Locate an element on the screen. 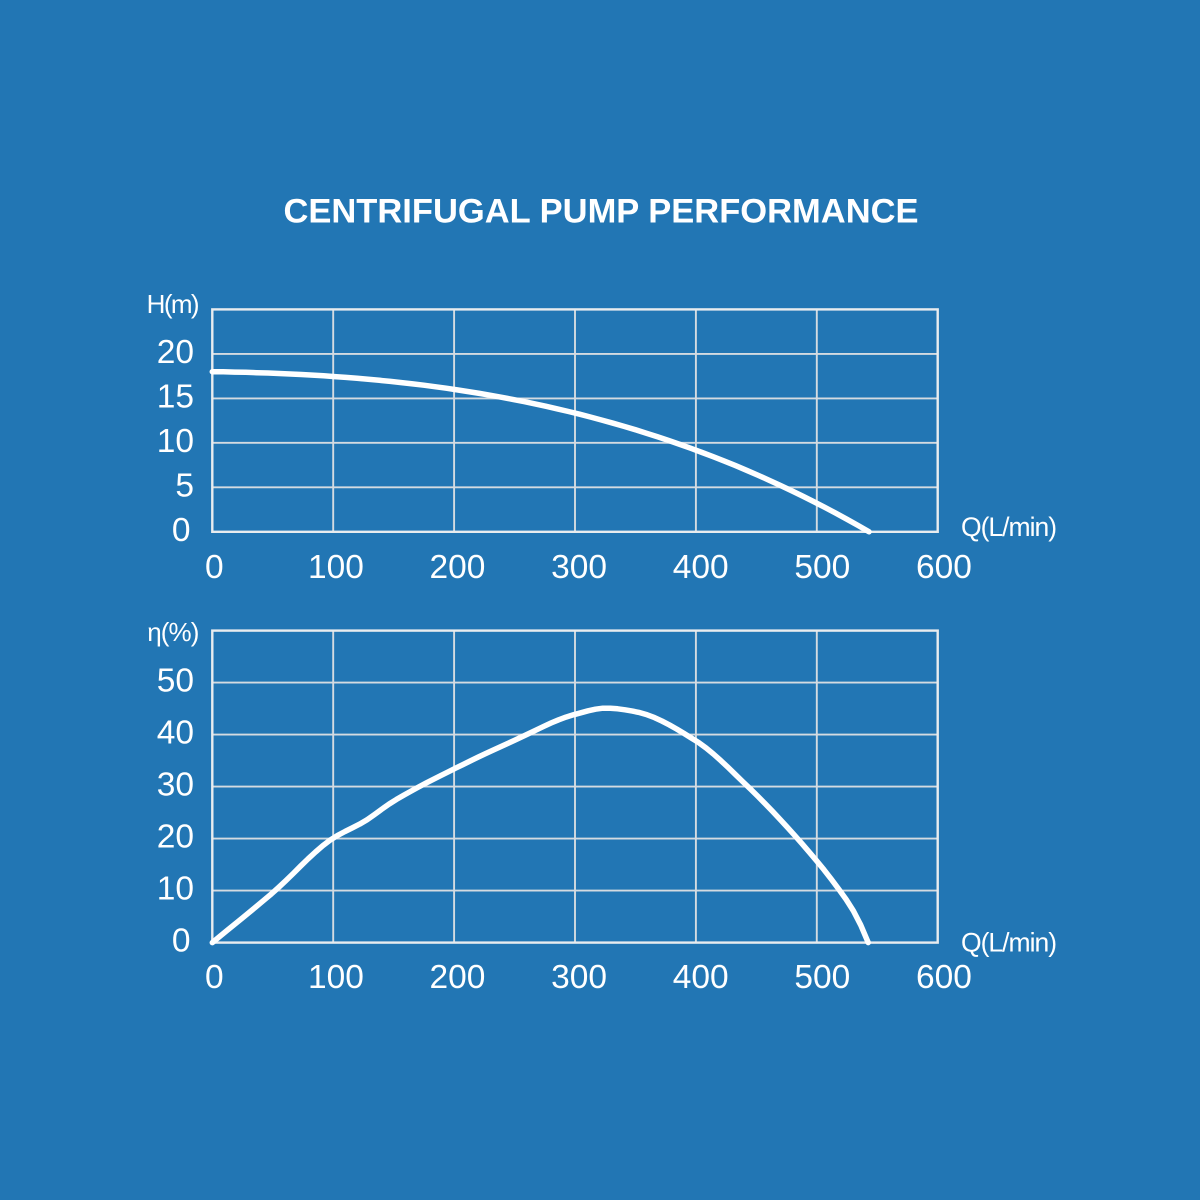 This screenshot has width=1200, height=1200. svg-text: 30 is located at coordinates (175, 785).